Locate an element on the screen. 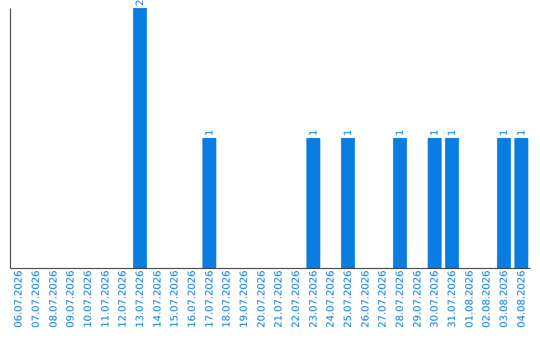 This screenshot has height=340, width=540. x-tick-label: 19.07.2026 is located at coordinates (244, 299).